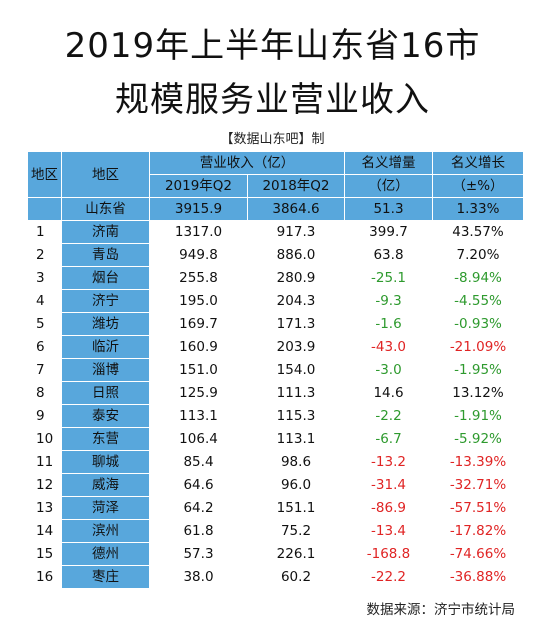 The width and height of the screenshot is (545, 642). I want to click on header-2018q2: 2018年Q2, so click(296, 186).